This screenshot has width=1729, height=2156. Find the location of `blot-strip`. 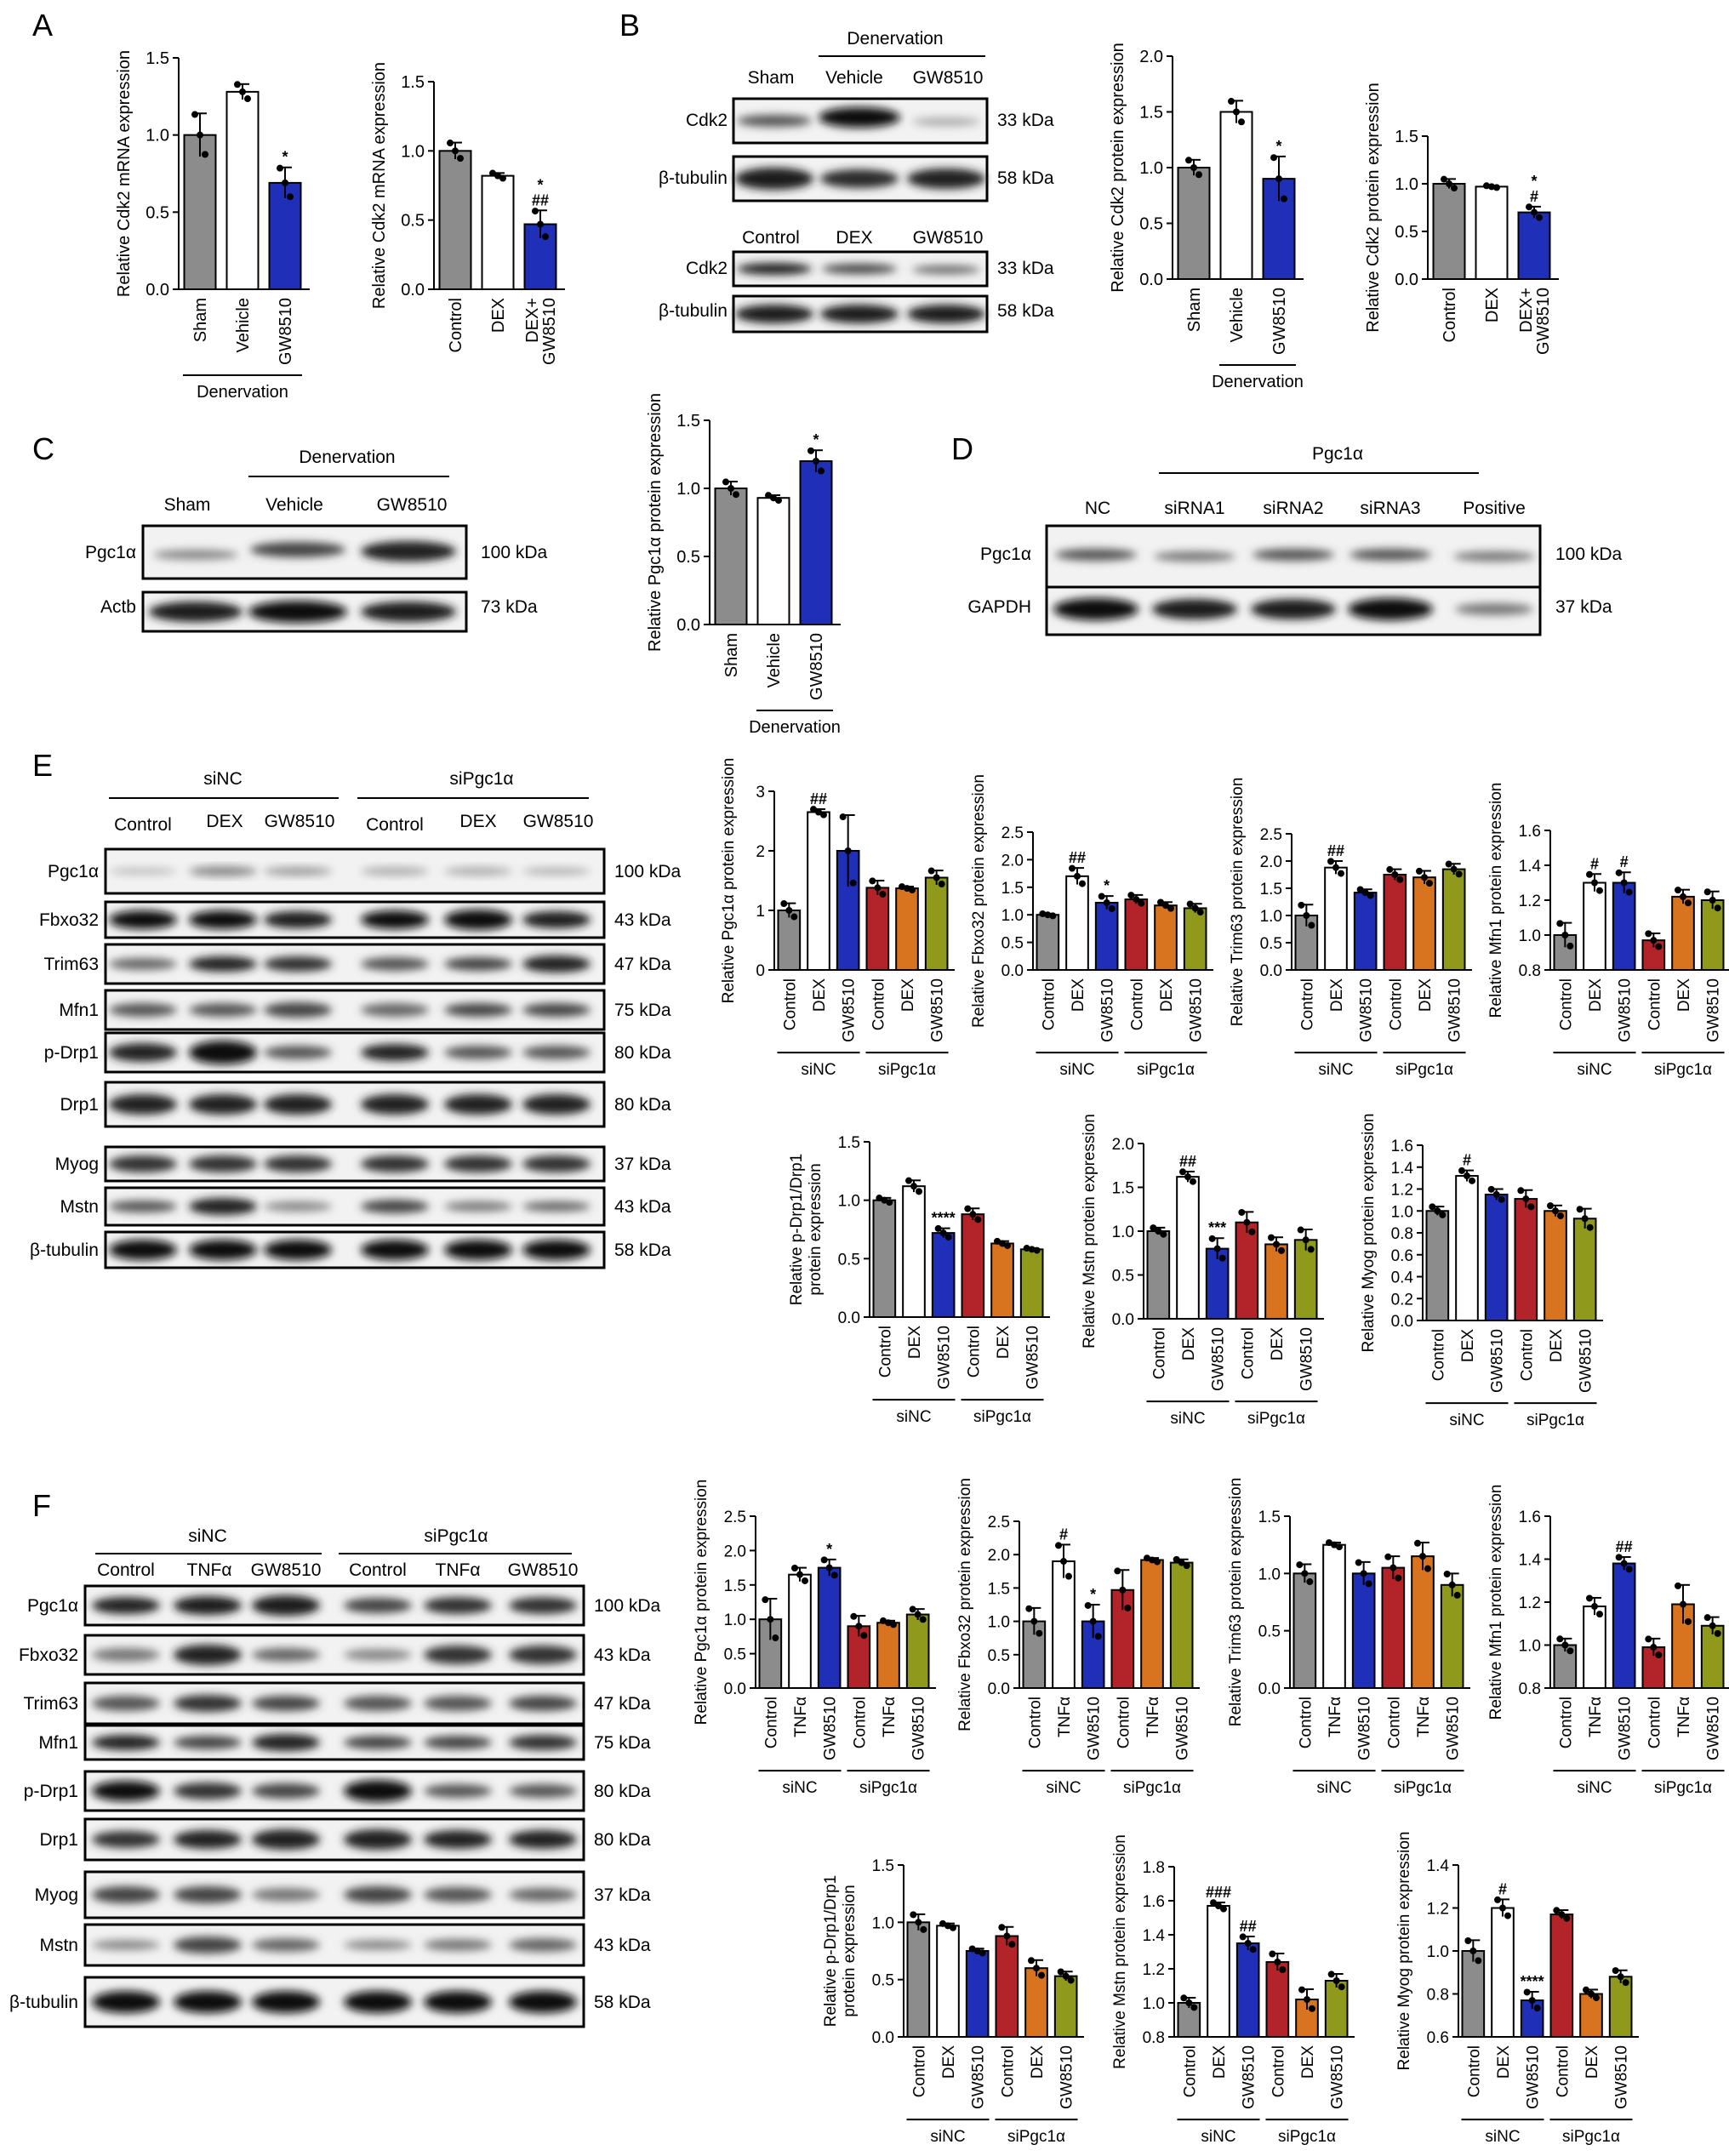

blot-strip is located at coordinates (334, 1895).